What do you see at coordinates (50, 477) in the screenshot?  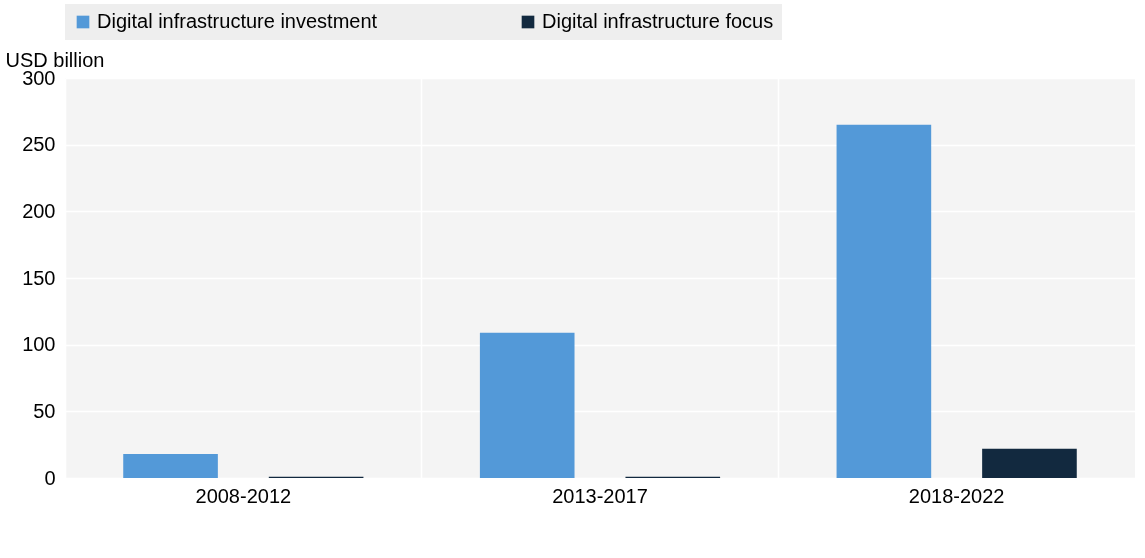 I see `y-tick-label: 0` at bounding box center [50, 477].